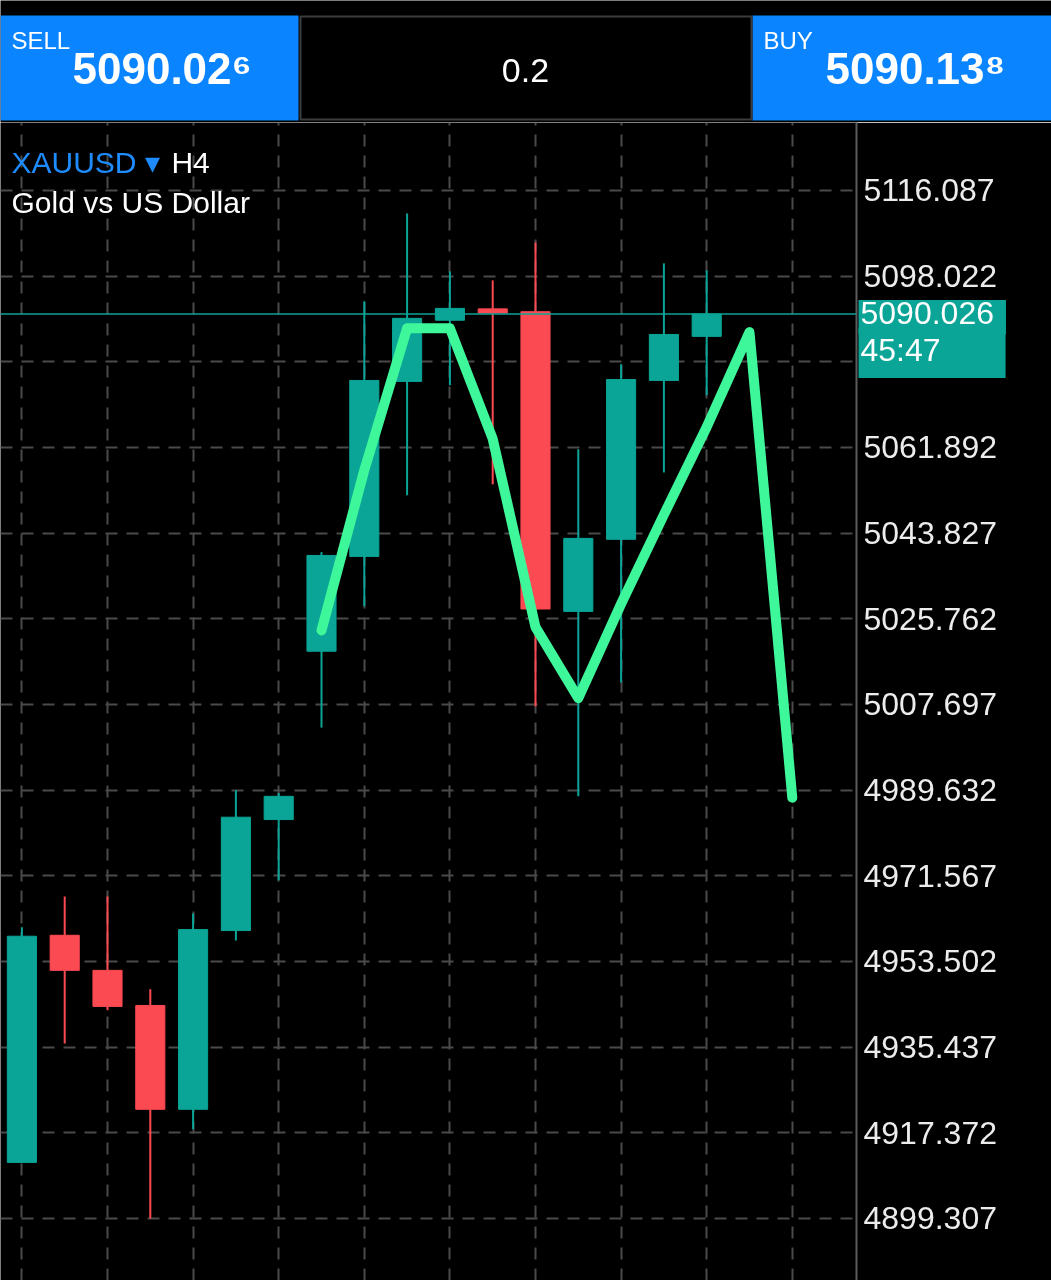 This screenshot has width=1051, height=1280. I want to click on y-tick-label: 4899.307, so click(930, 1218).